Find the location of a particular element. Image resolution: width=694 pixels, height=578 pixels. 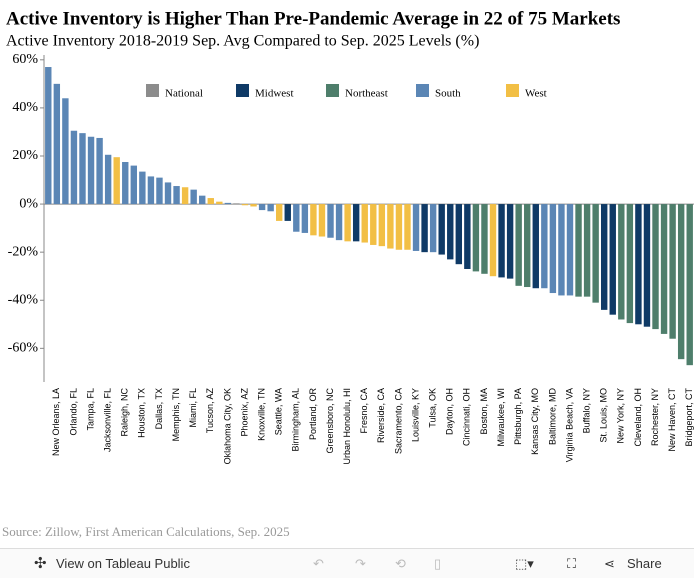

x-tick-label: New Haven, CT is located at coordinates (672, 420).